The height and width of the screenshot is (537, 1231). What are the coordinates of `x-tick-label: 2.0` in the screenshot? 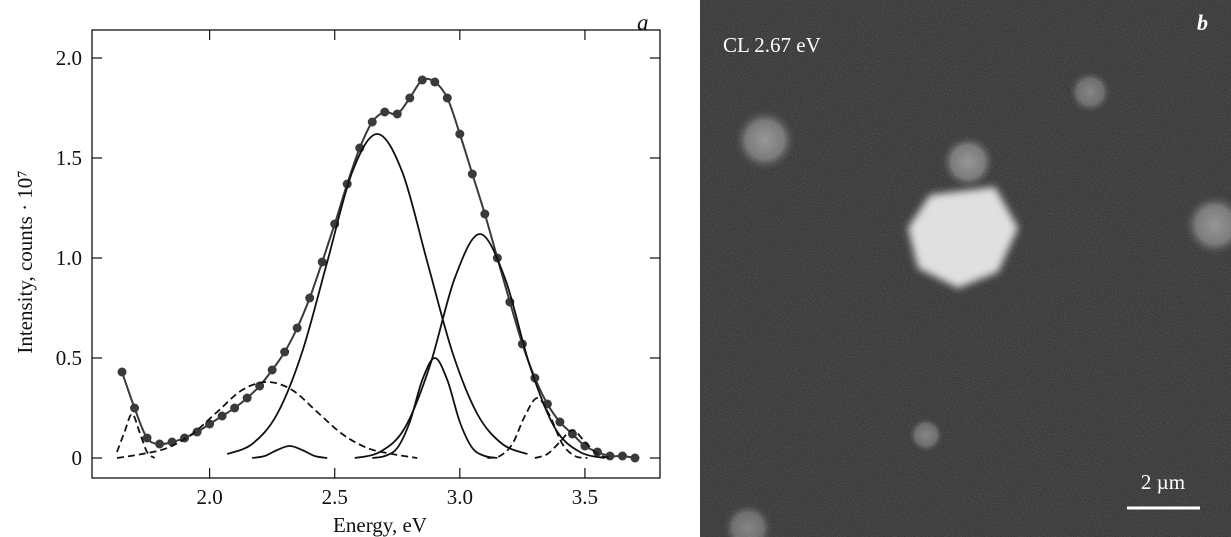 It's located at (209, 497).